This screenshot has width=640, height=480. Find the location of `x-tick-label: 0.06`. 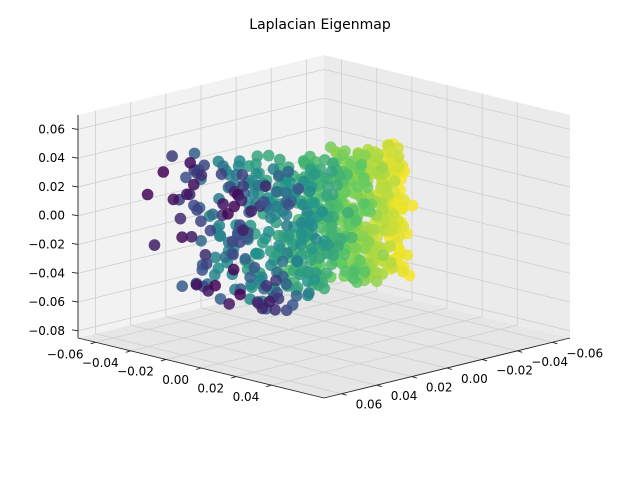

x-tick-label: 0.06 is located at coordinates (369, 405).